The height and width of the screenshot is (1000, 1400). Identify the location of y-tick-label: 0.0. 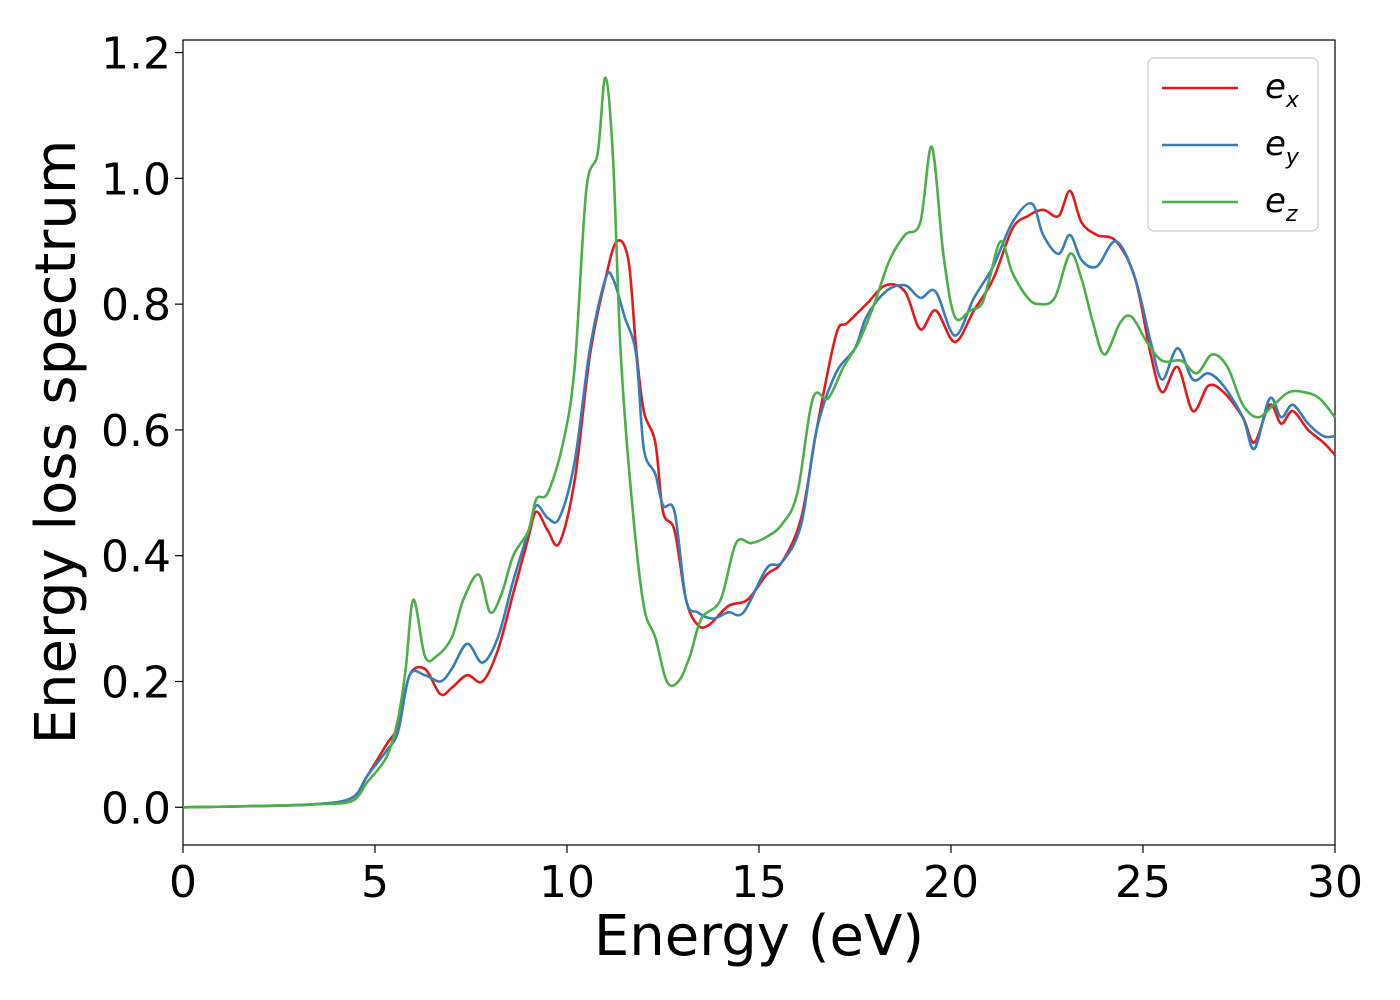
(136, 808).